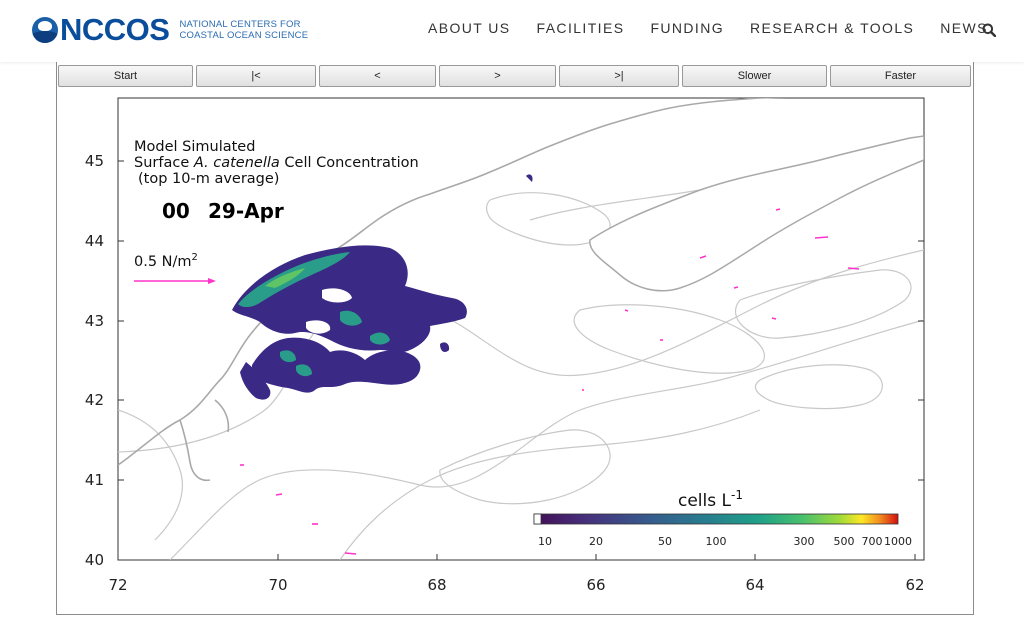  What do you see at coordinates (619, 76) in the screenshot?
I see `last-frame-button: >|` at bounding box center [619, 76].